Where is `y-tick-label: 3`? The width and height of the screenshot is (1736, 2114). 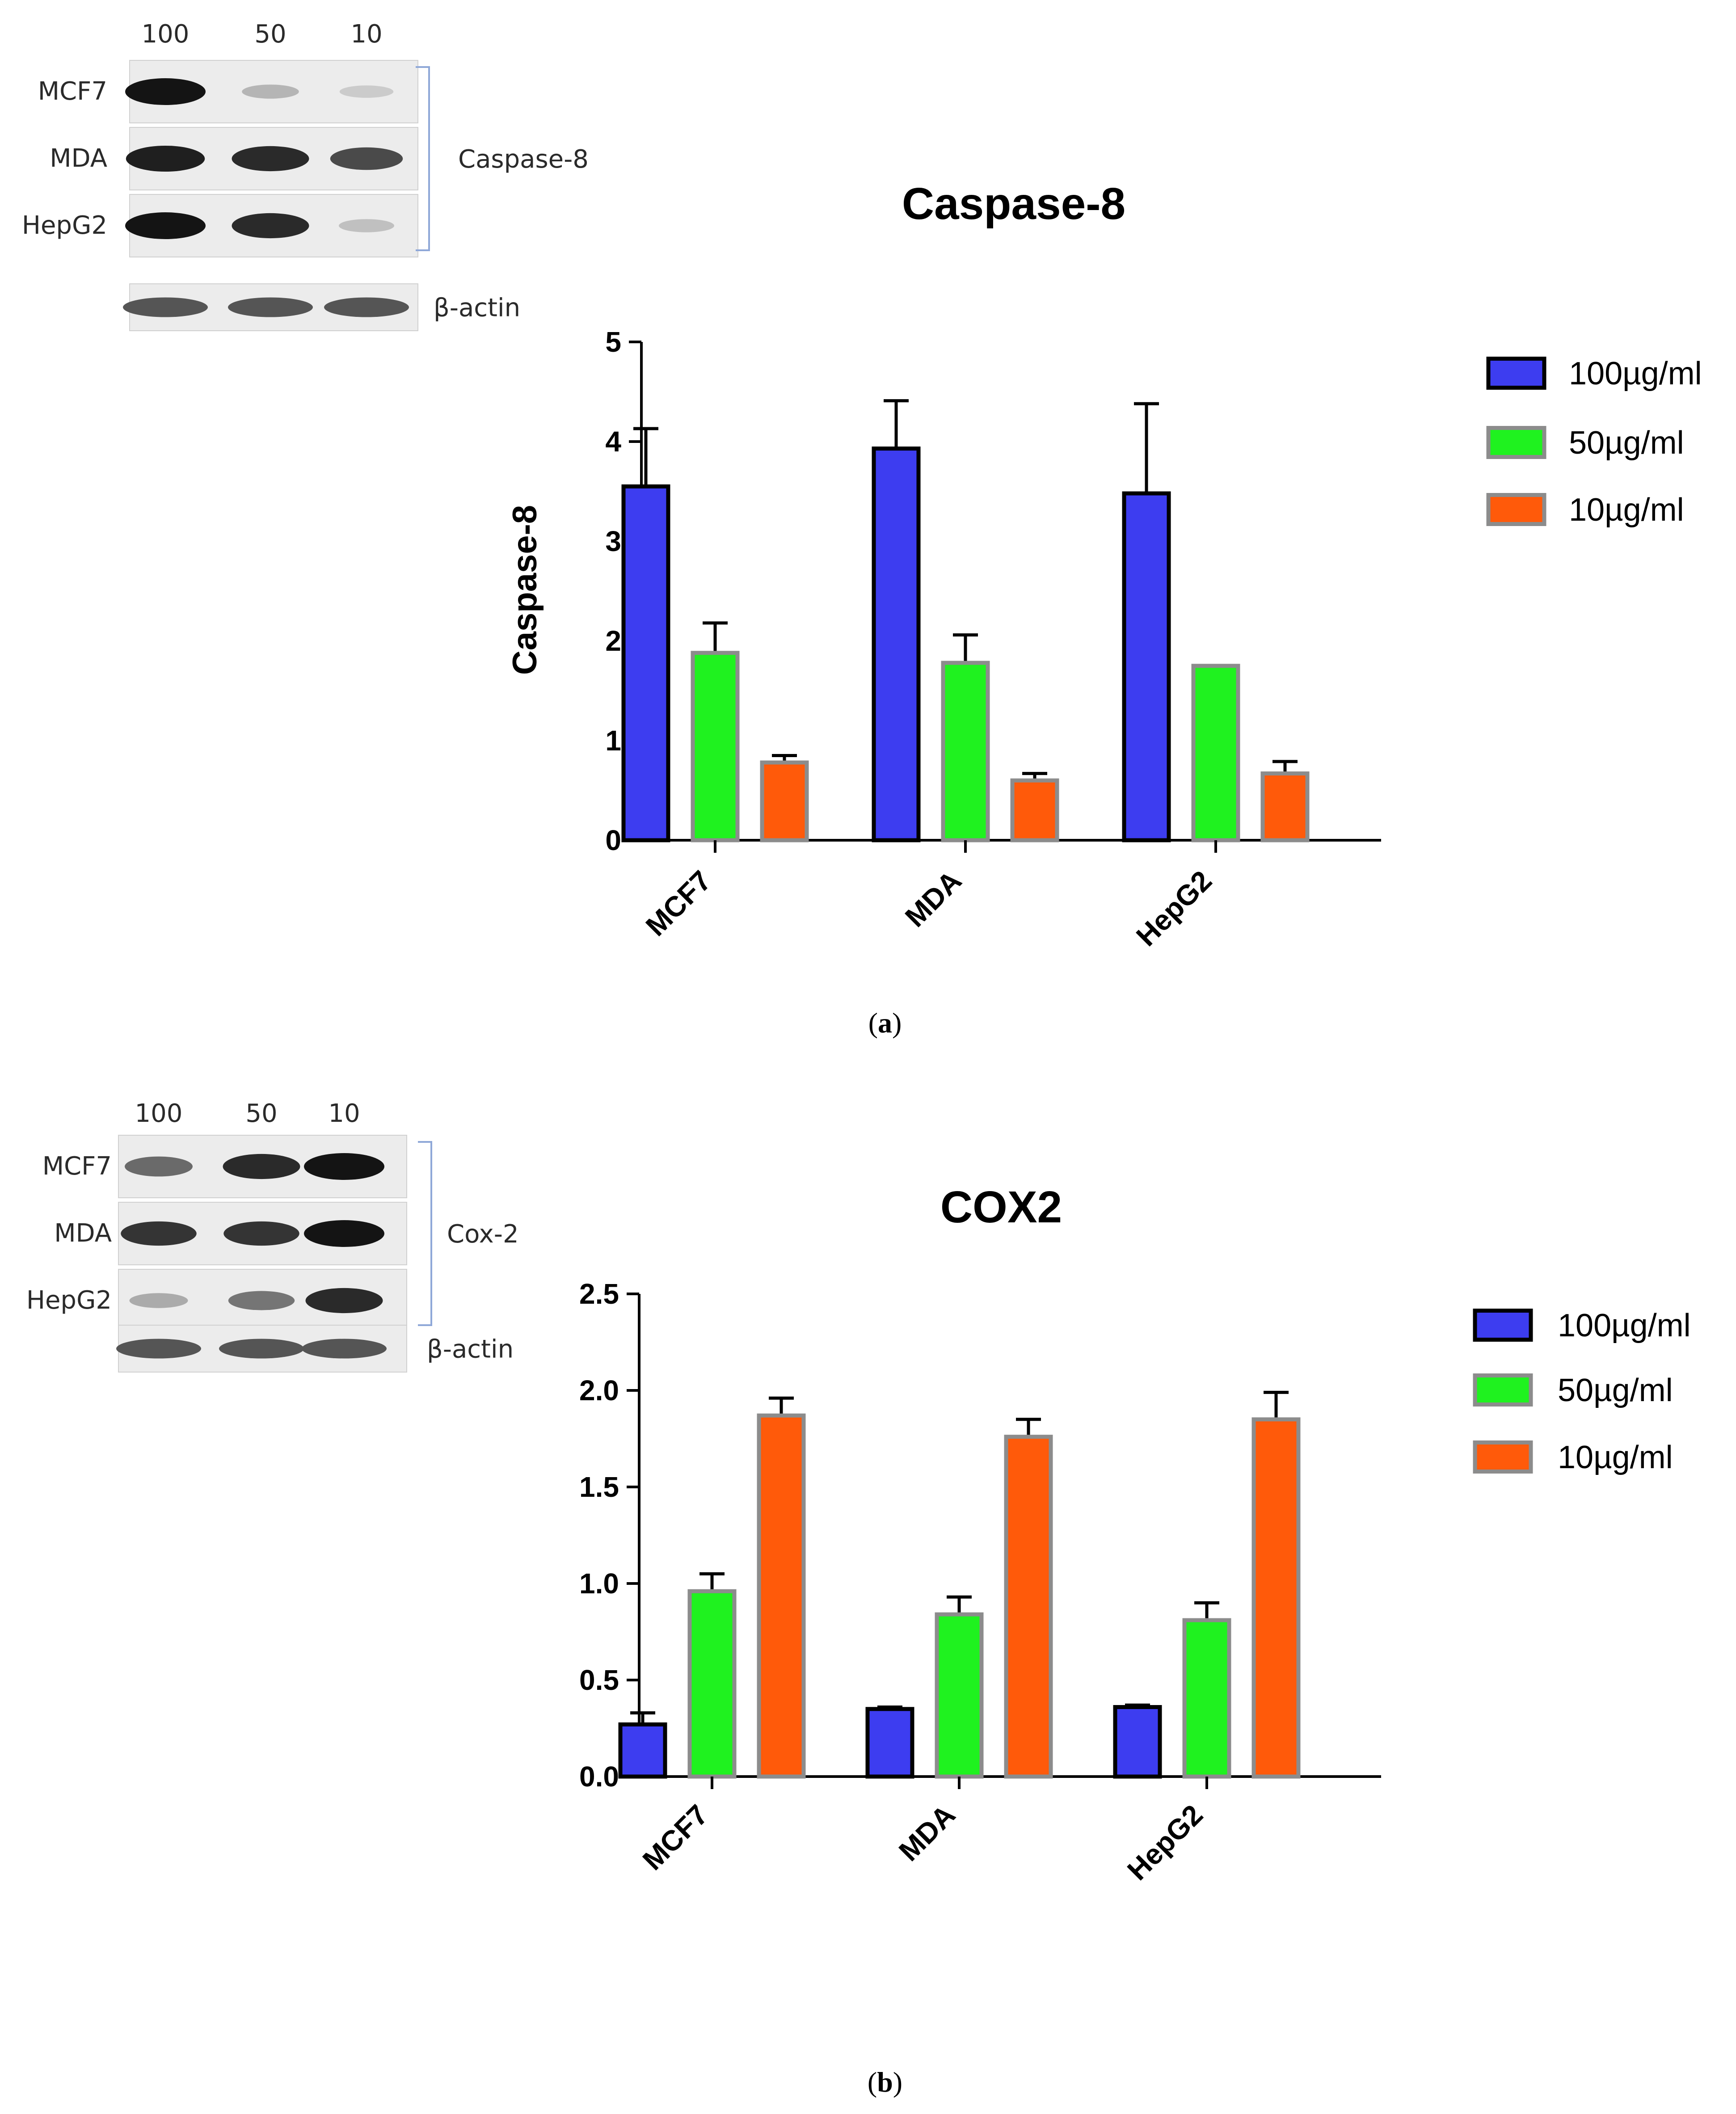 y-tick-label: 3 is located at coordinates (613, 541).